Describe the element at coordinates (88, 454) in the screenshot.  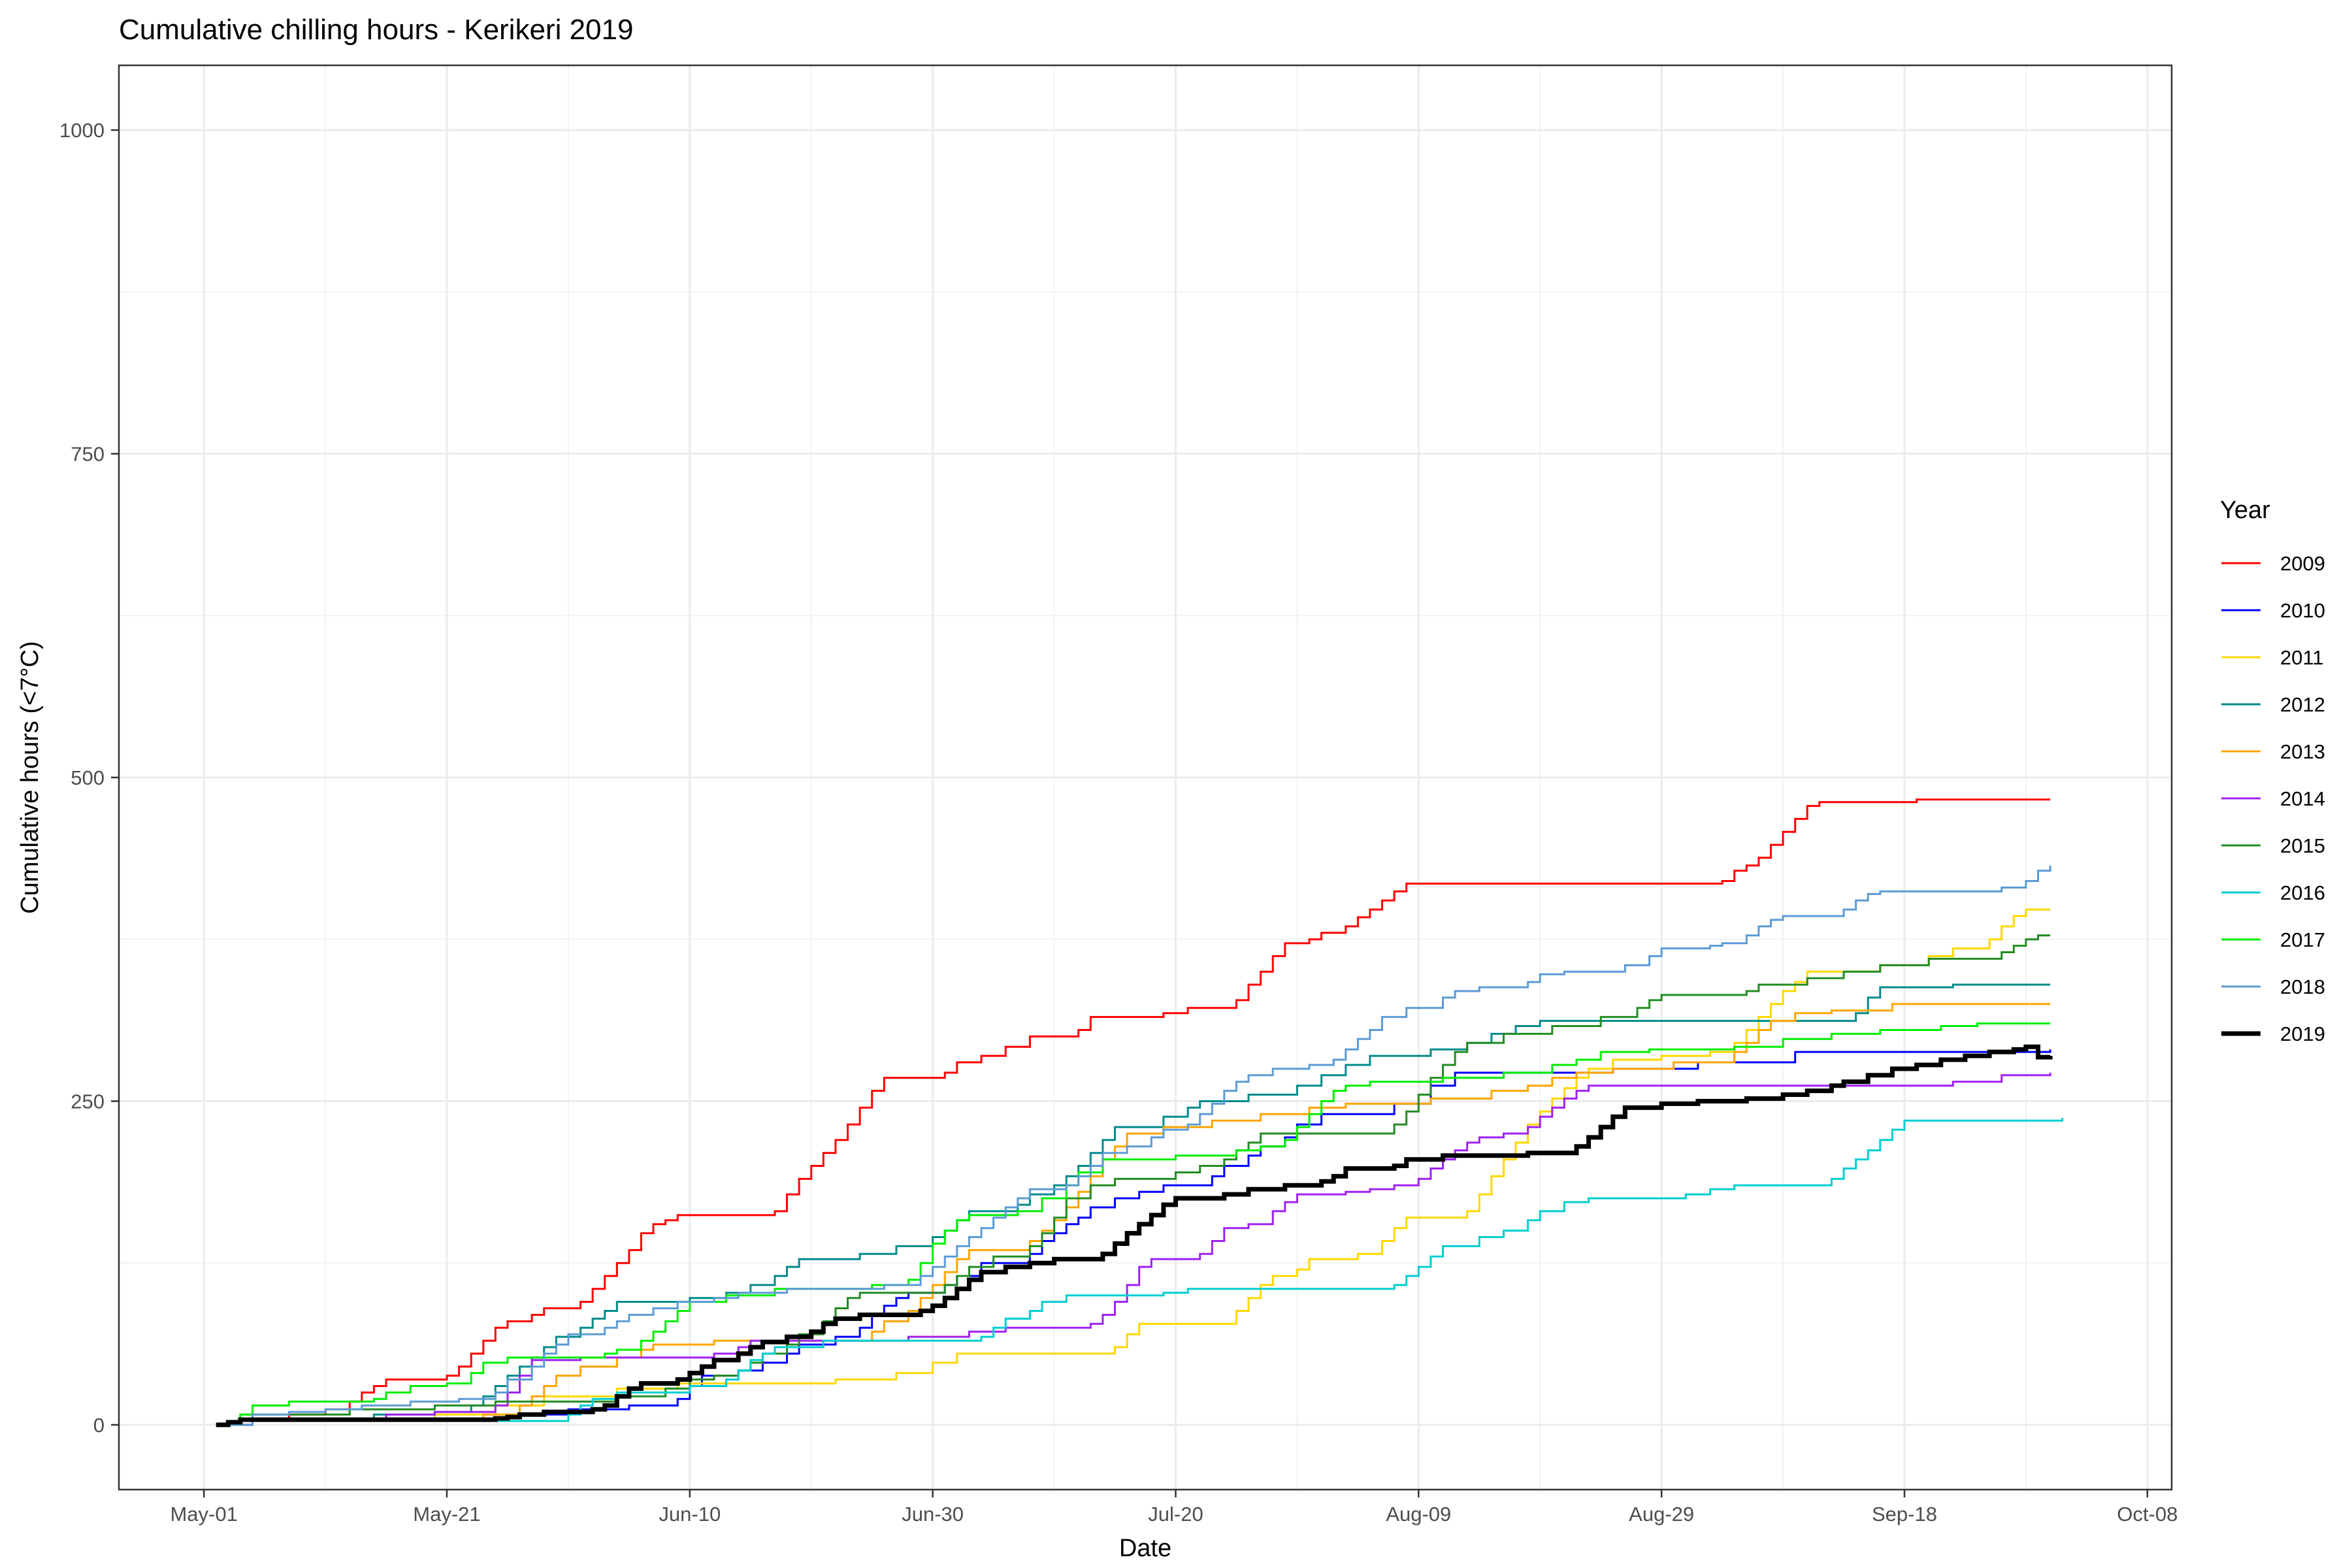
I see `y-tick-label: 750` at that location.